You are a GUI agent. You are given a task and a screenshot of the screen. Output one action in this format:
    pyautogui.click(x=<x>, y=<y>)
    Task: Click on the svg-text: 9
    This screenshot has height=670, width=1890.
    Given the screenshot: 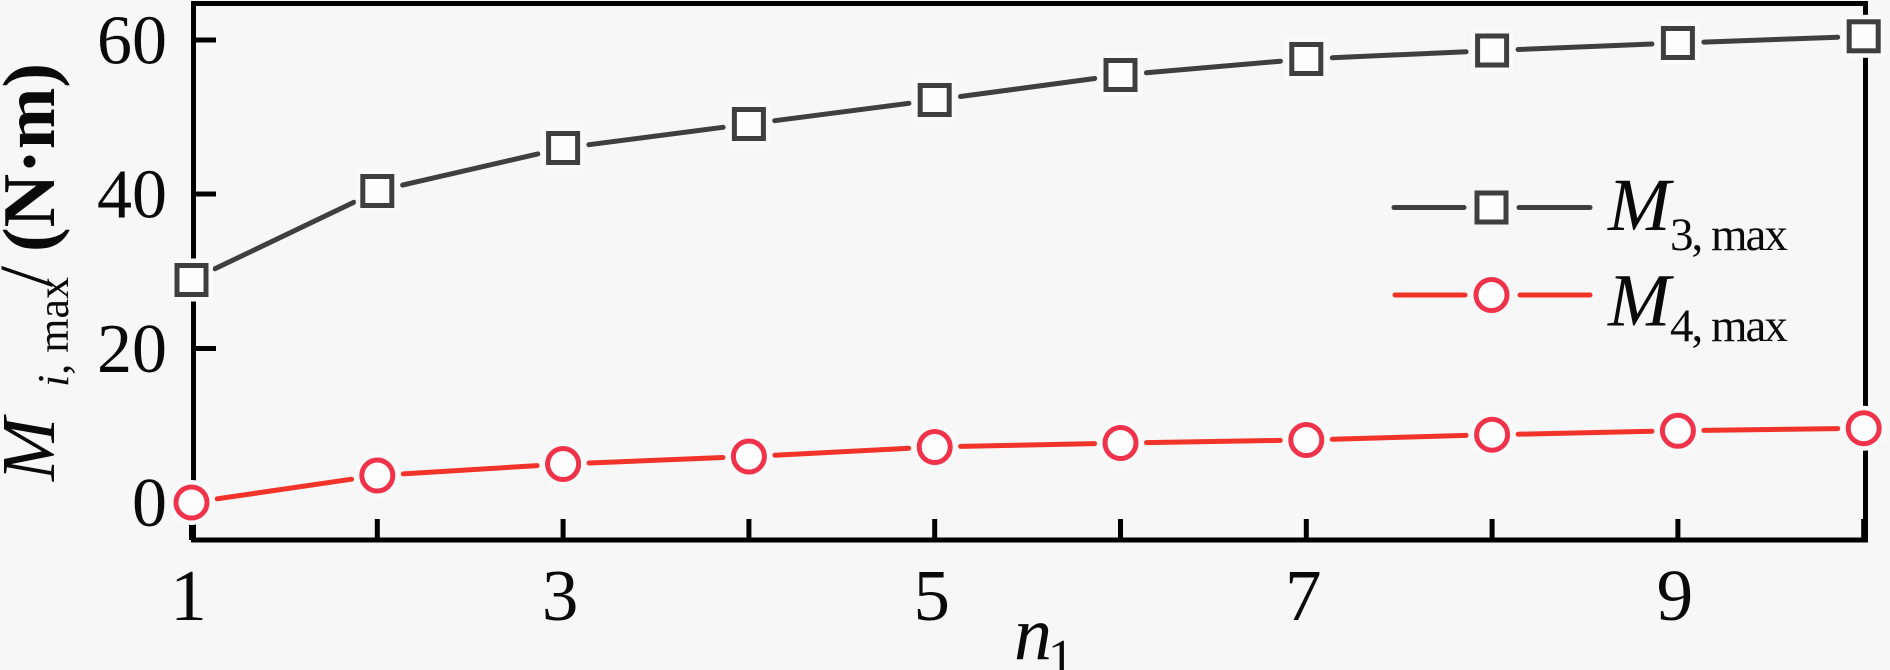 What is the action you would take?
    pyautogui.click(x=1675, y=595)
    